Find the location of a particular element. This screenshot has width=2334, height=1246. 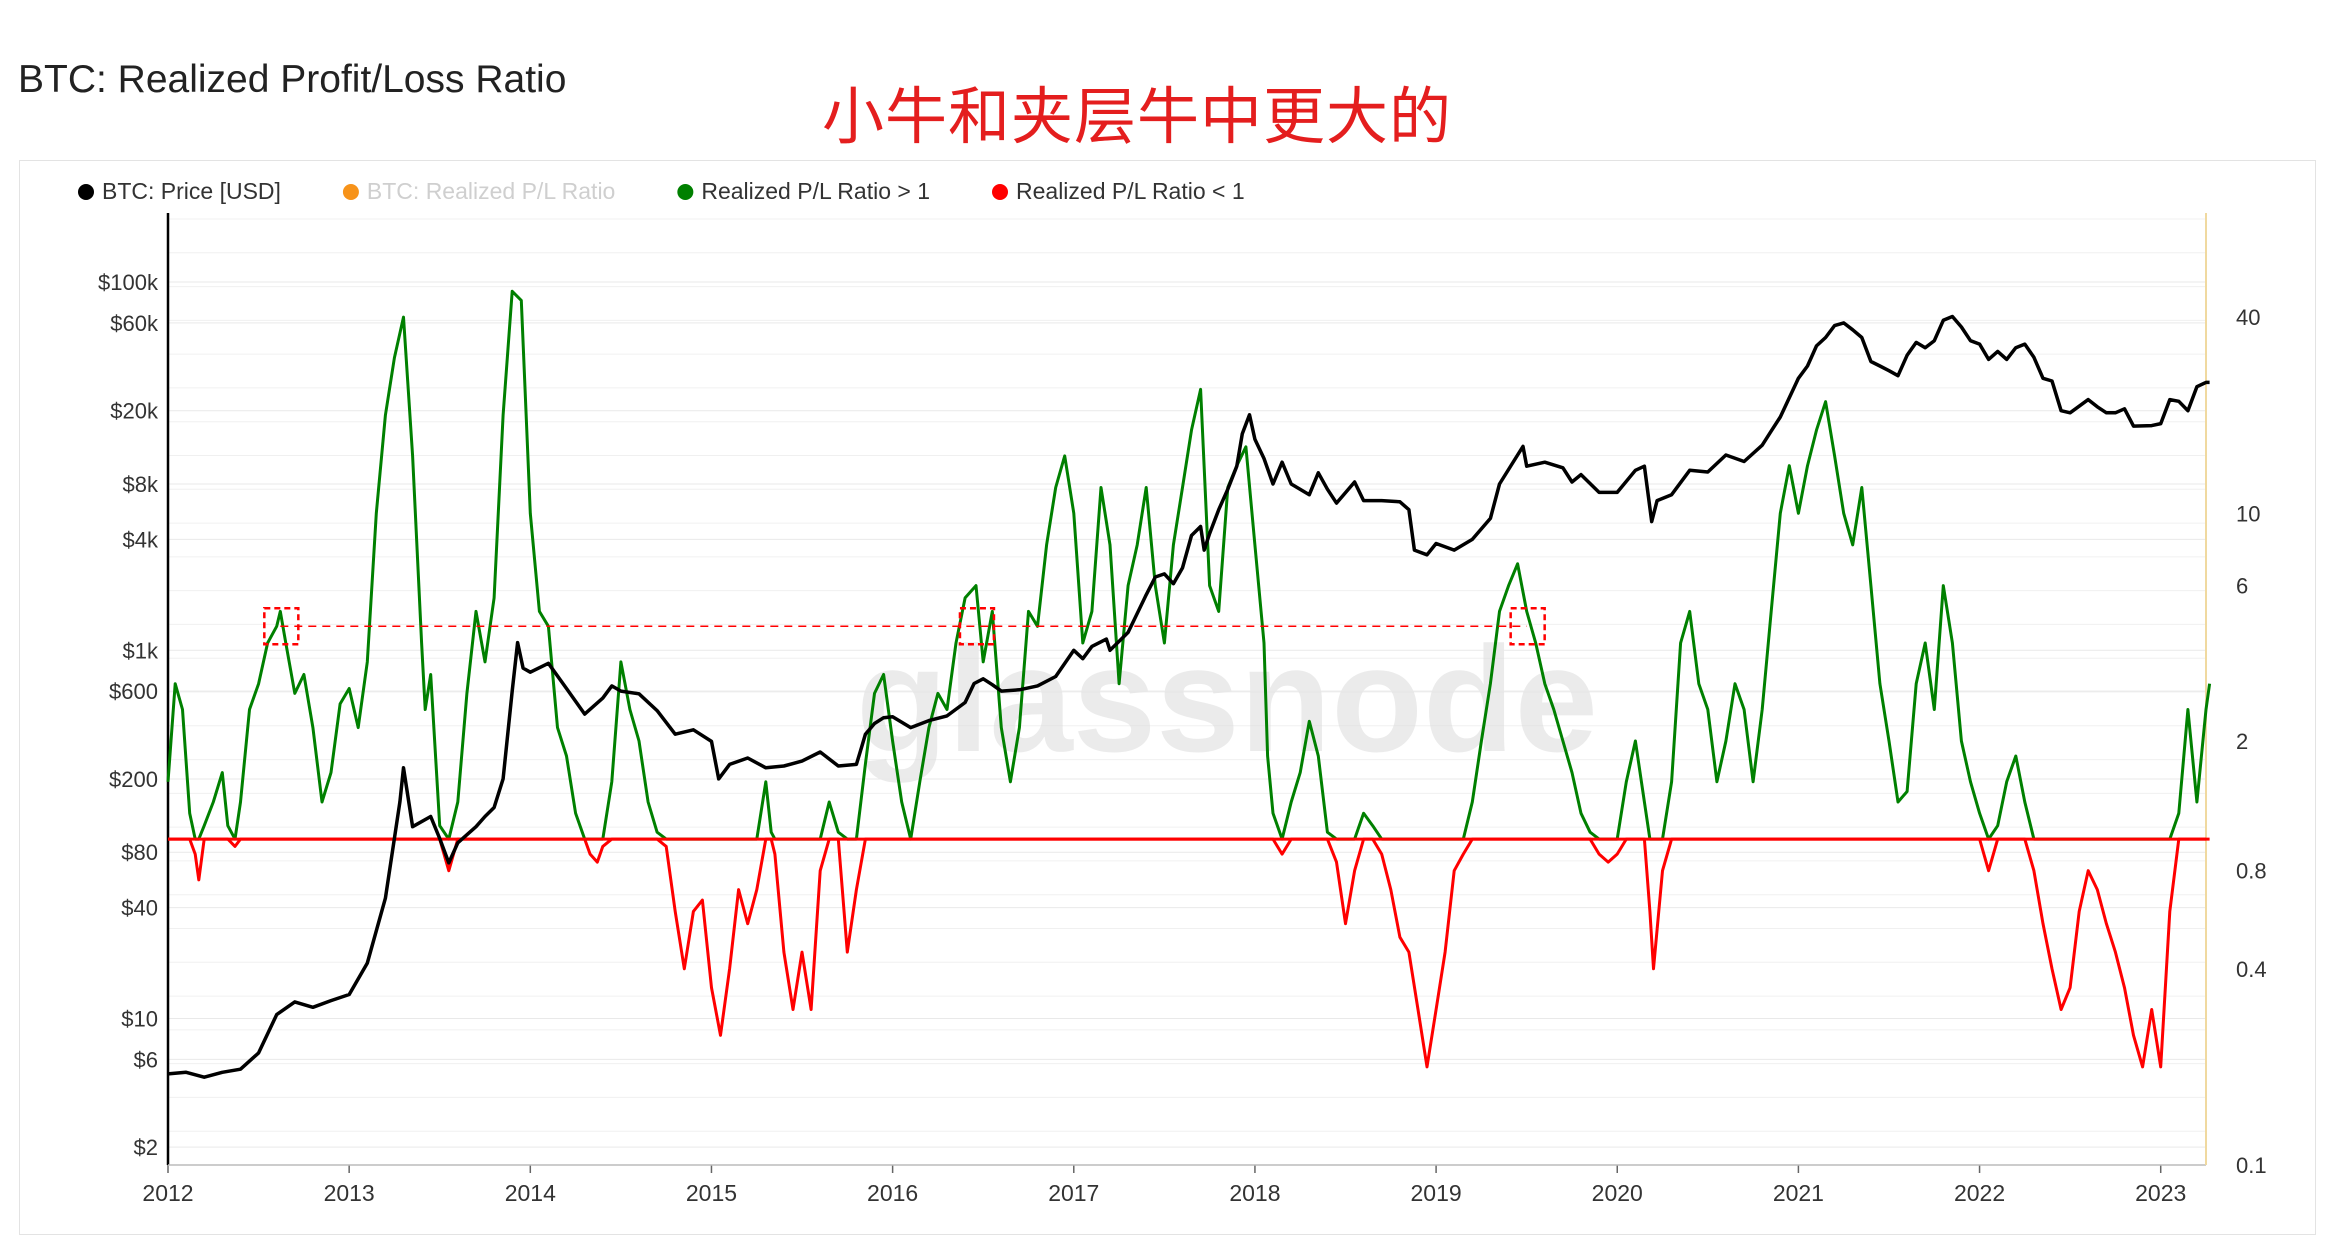

watermark: glassnode is located at coordinates (1227, 699).